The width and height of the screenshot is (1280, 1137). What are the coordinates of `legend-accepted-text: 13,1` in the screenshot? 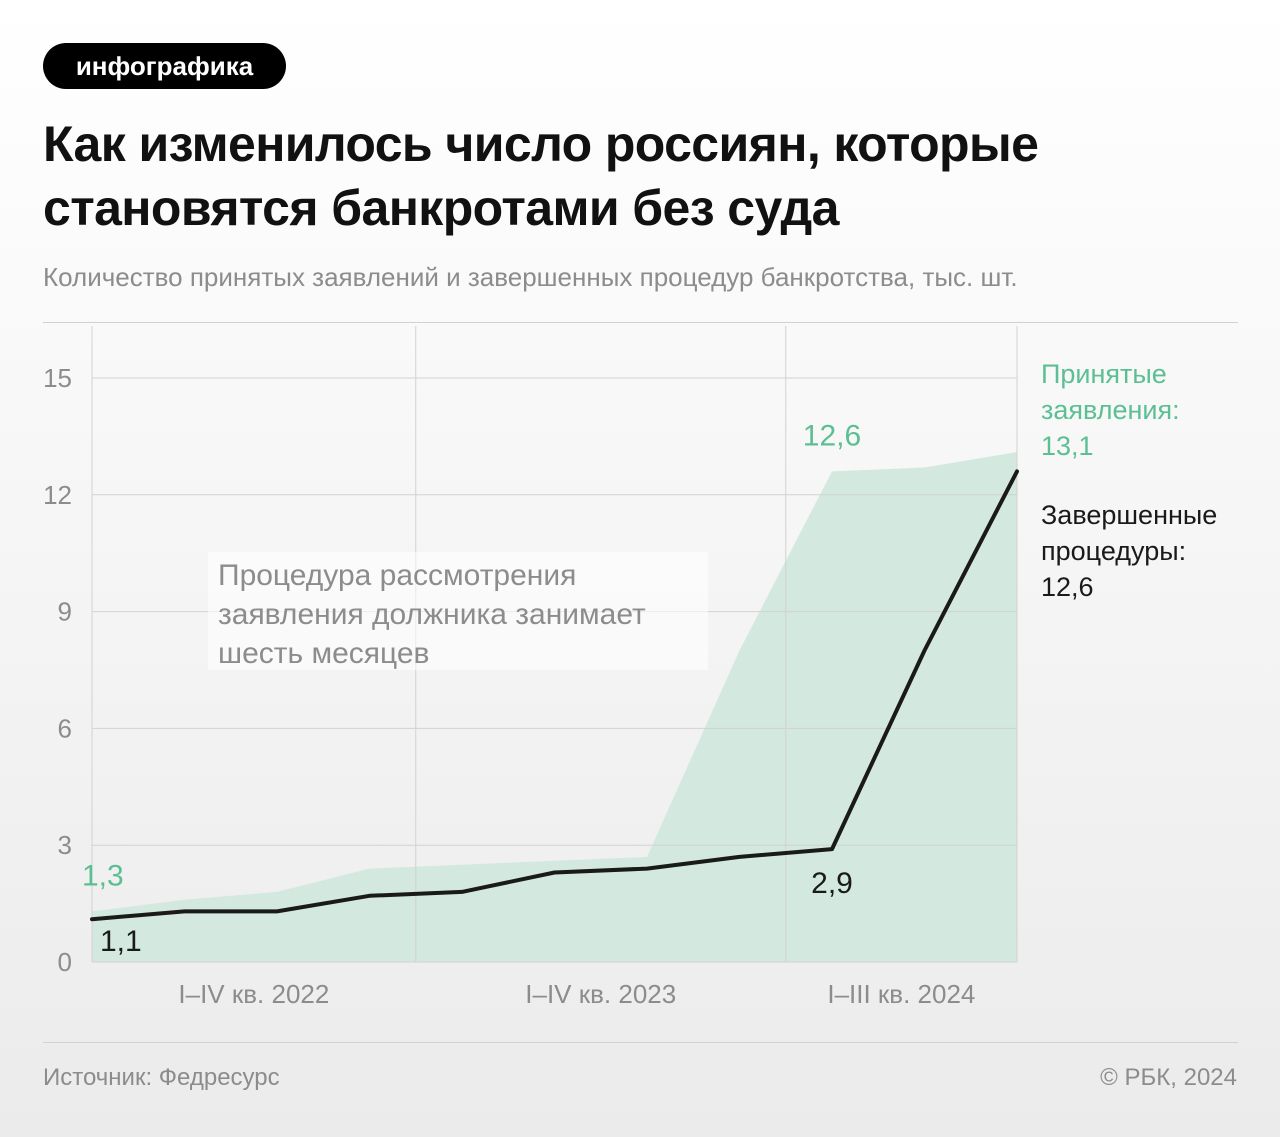 It's located at (1067, 446).